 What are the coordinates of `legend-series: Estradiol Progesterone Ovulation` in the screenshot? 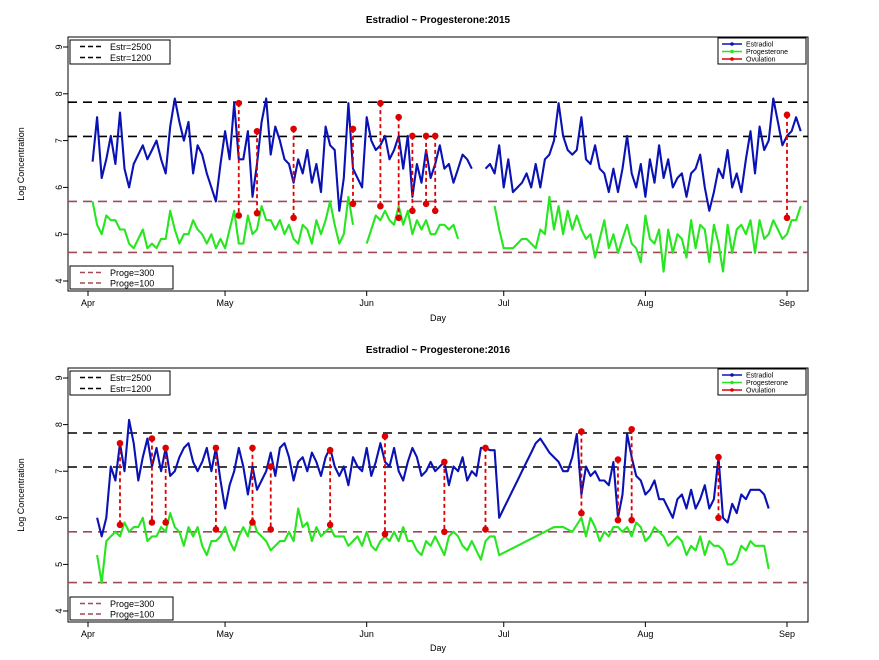 It's located at (762, 51).